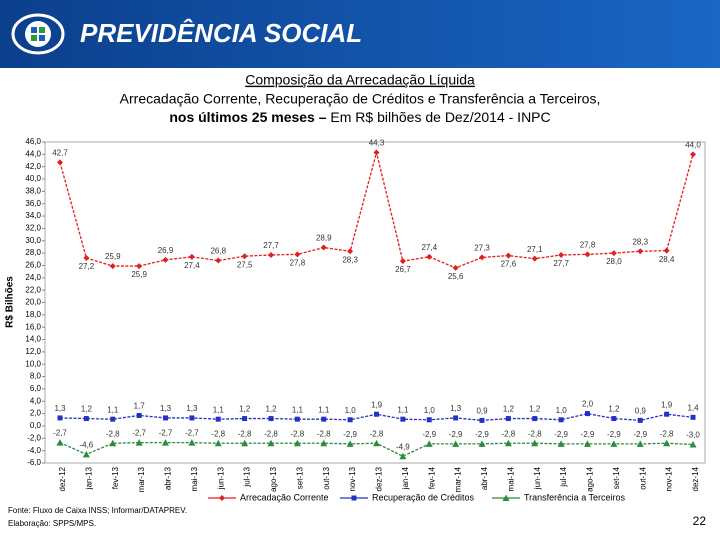  Describe the element at coordinates (33, 363) in the screenshot. I see `y-tick-label: 10,0` at that location.